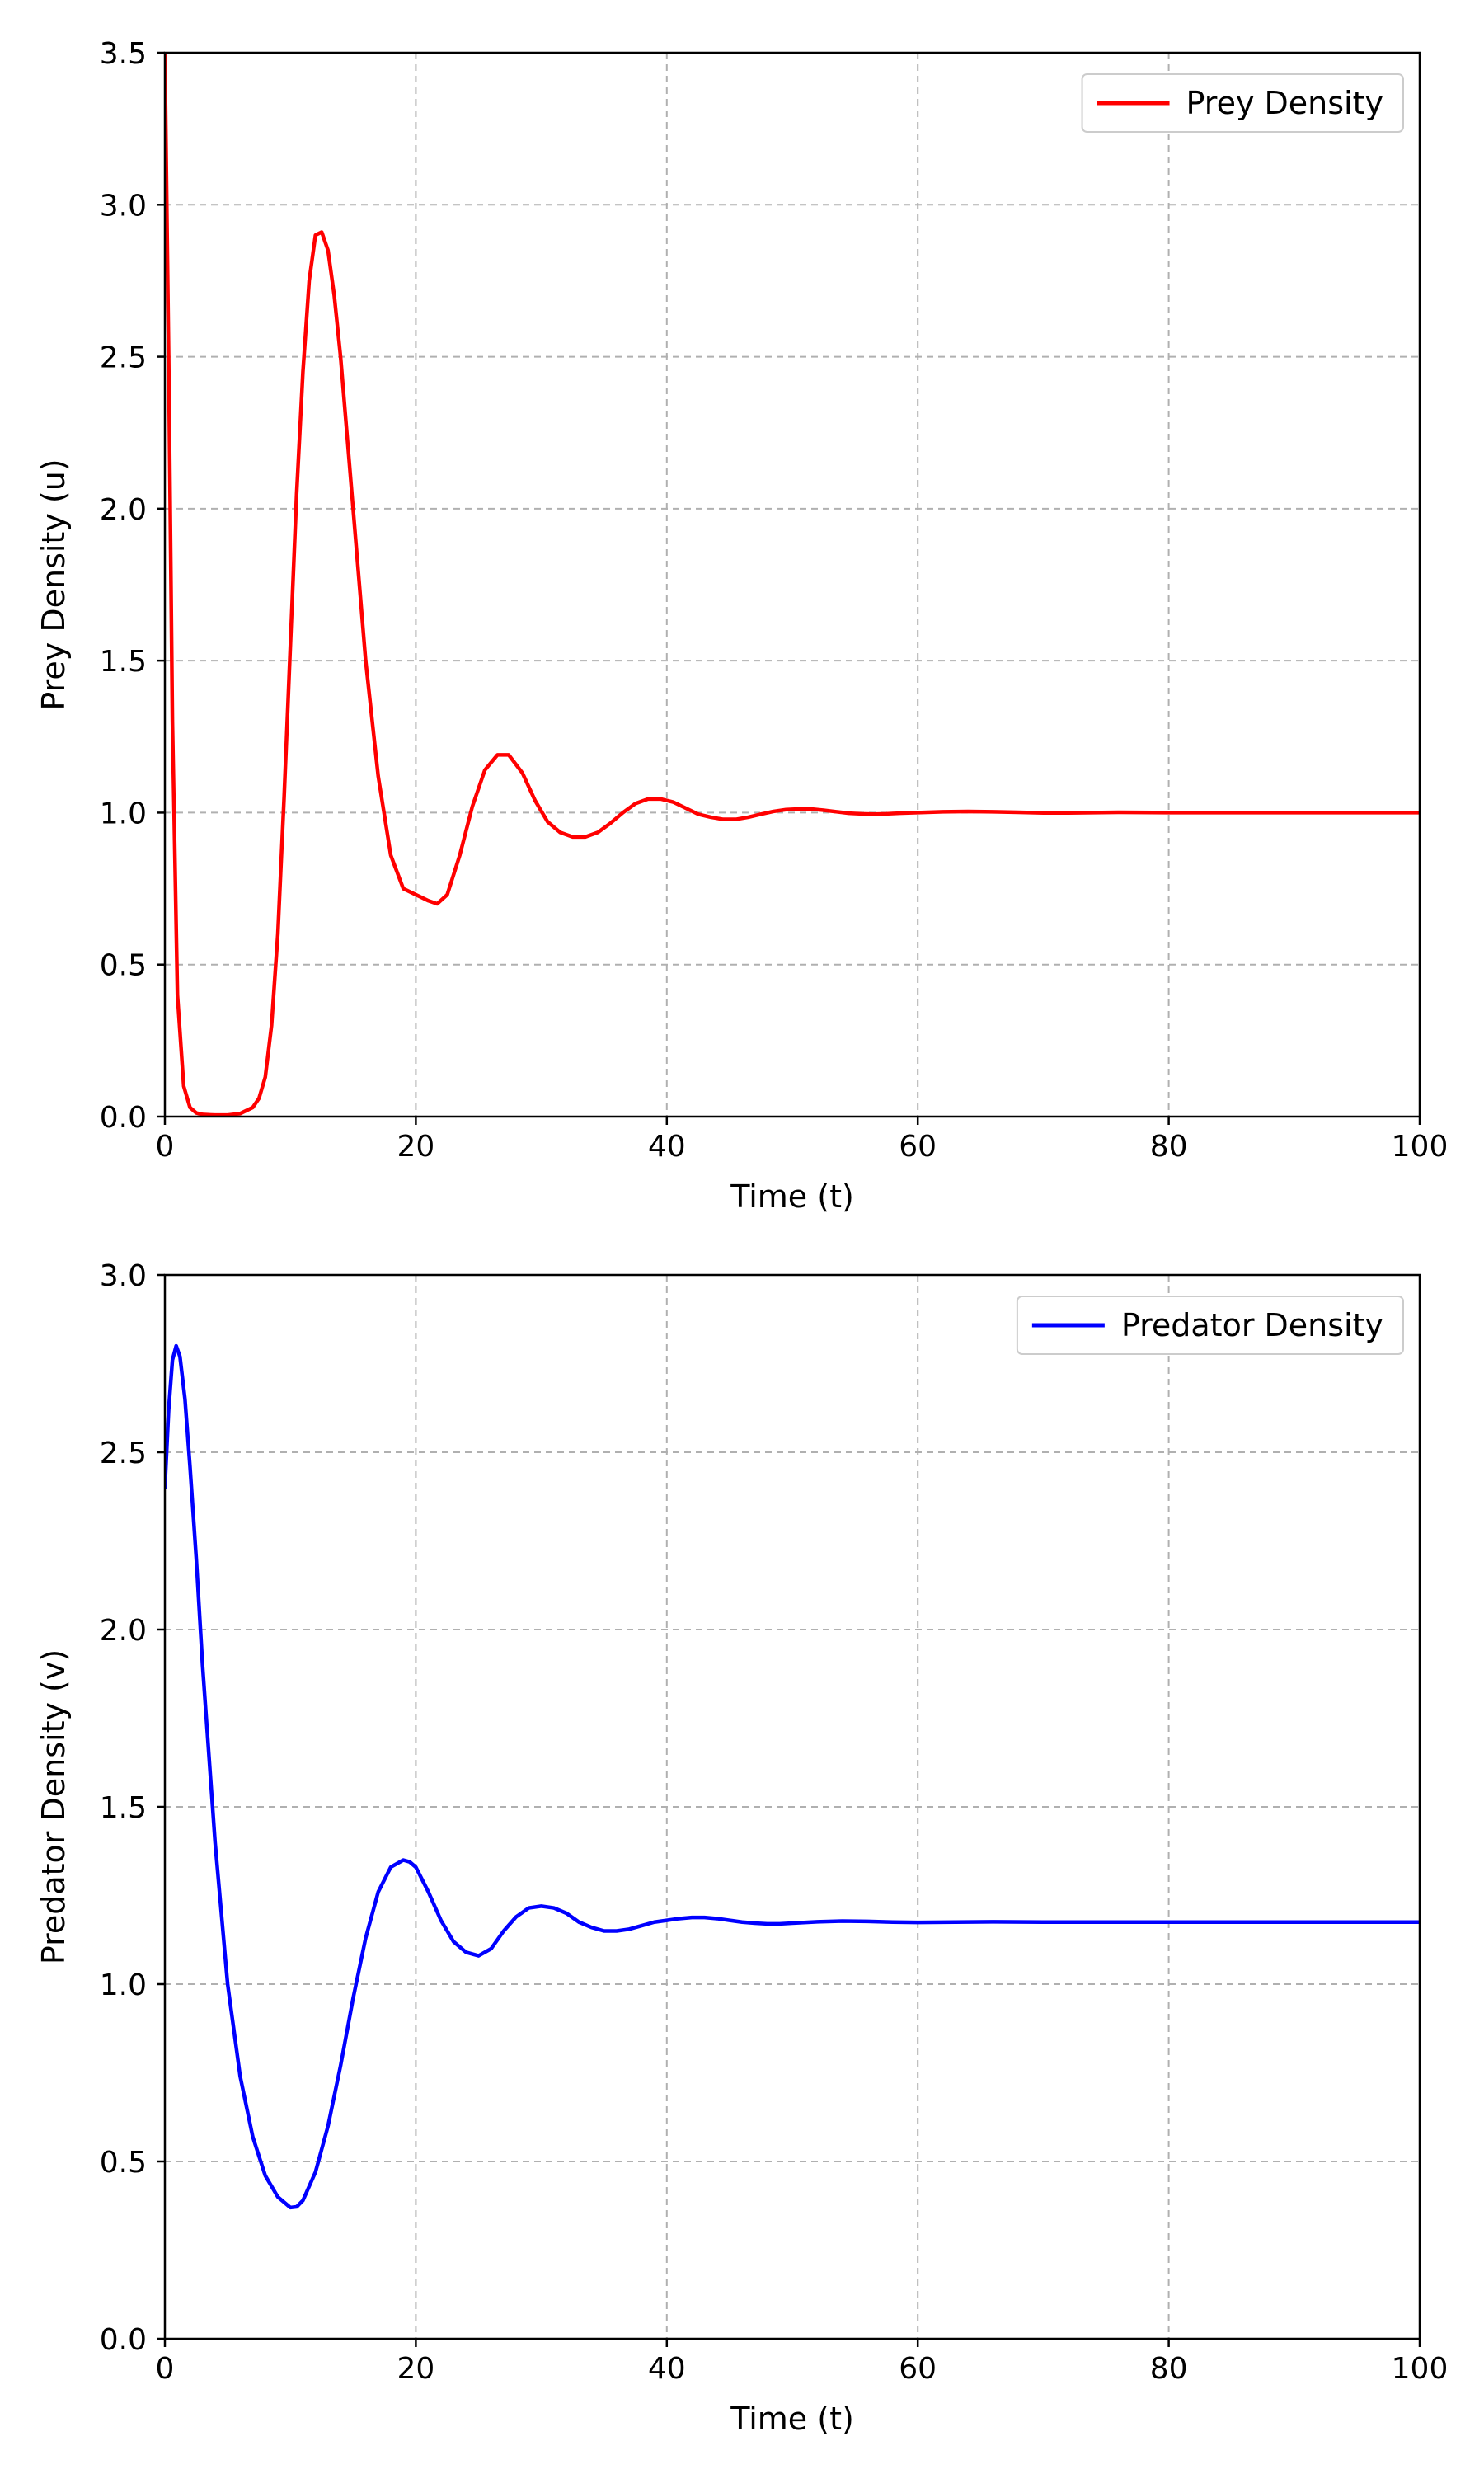 Image resolution: width=1484 pixels, height=2474 pixels. Describe the element at coordinates (1252, 1325) in the screenshot. I see `legend-label: Predator Density` at that location.